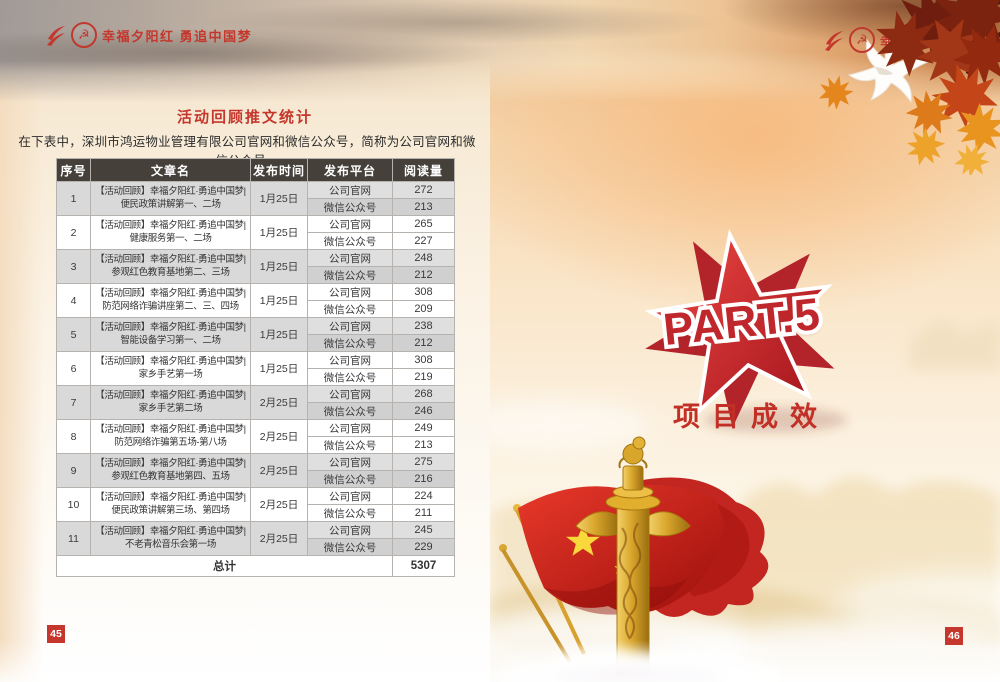  What do you see at coordinates (170, 334) in the screenshot?
I see `article-name: 【活动回顾】幸福夕阳红·勇追中国梦|智能设备学习第一、二场` at bounding box center [170, 334].